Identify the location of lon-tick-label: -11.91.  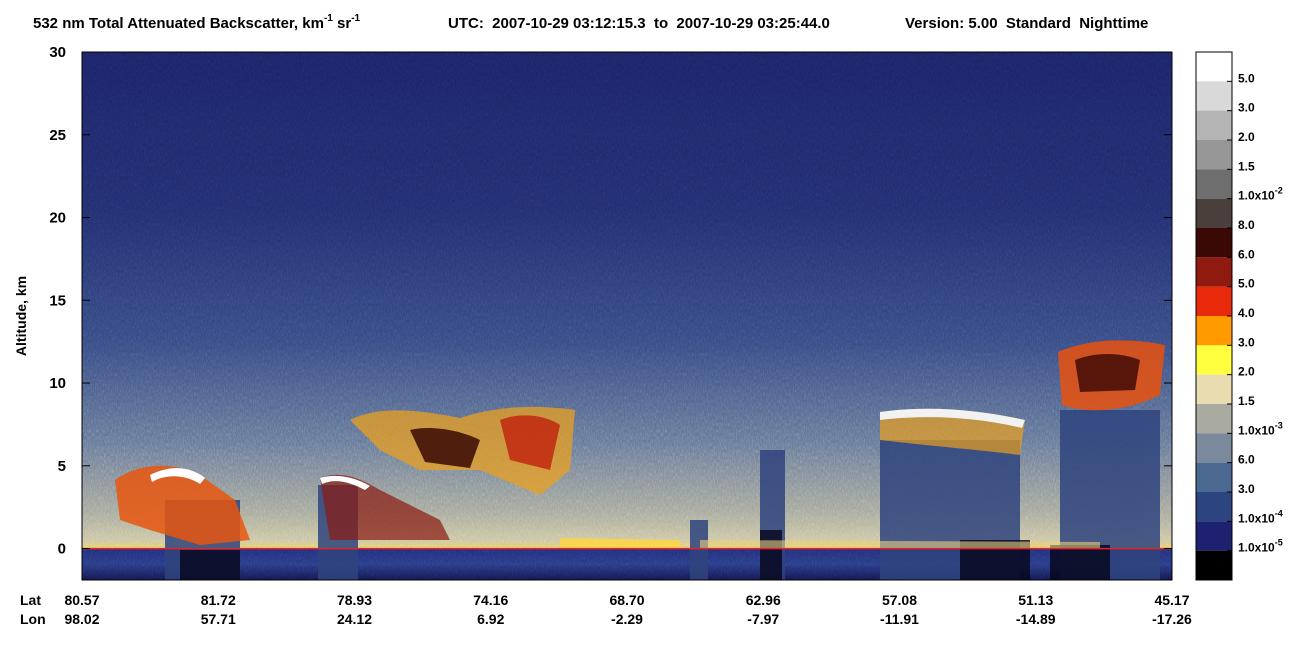
(899, 619).